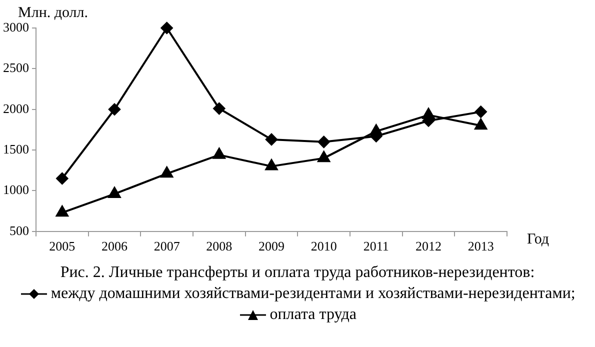 This screenshot has height=347, width=595. I want to click on y-tick-label: 2500, so click(16, 68).